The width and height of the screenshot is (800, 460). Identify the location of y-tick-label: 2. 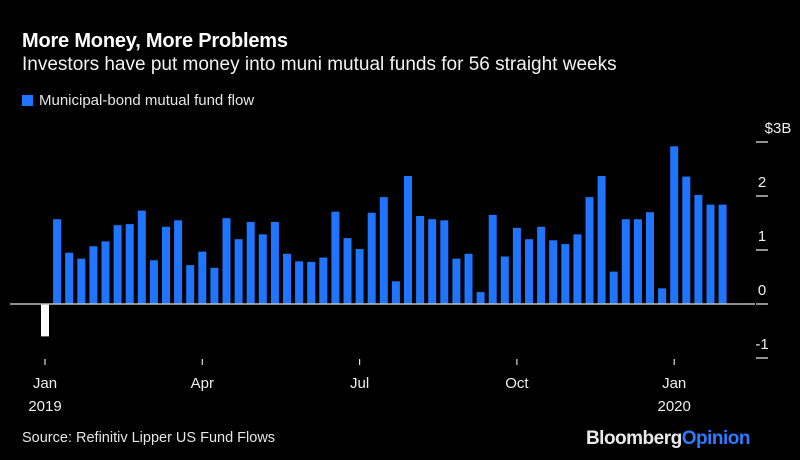
(762, 182).